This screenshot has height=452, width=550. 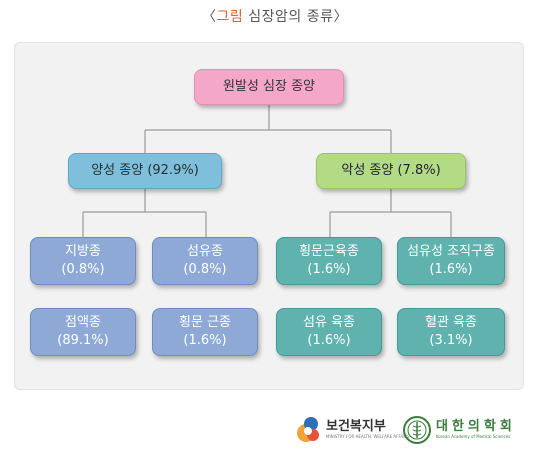 I want to click on figure-title: 〈그림 심장암의 종류〉, so click(x=275, y=16).